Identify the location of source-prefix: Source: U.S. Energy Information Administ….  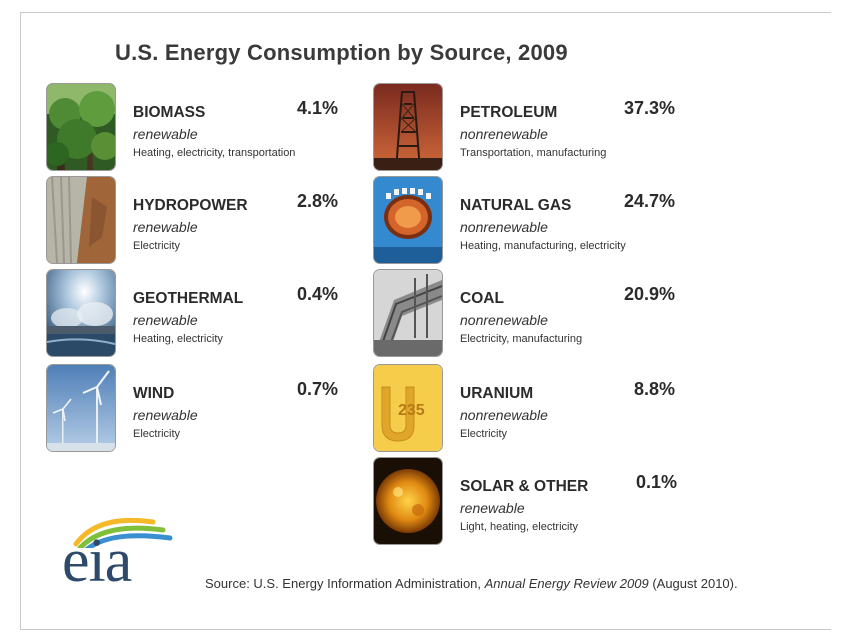
(345, 583).